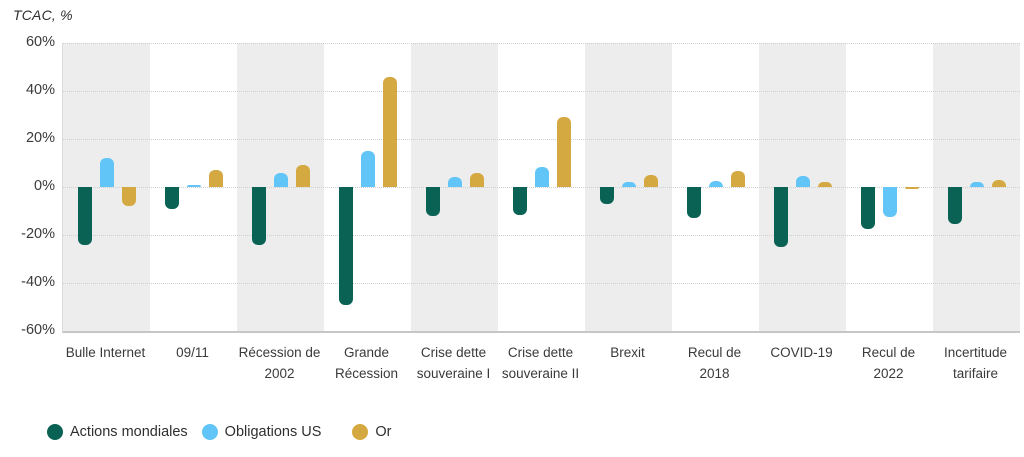  I want to click on y-axis-label: -40%, so click(38, 282).